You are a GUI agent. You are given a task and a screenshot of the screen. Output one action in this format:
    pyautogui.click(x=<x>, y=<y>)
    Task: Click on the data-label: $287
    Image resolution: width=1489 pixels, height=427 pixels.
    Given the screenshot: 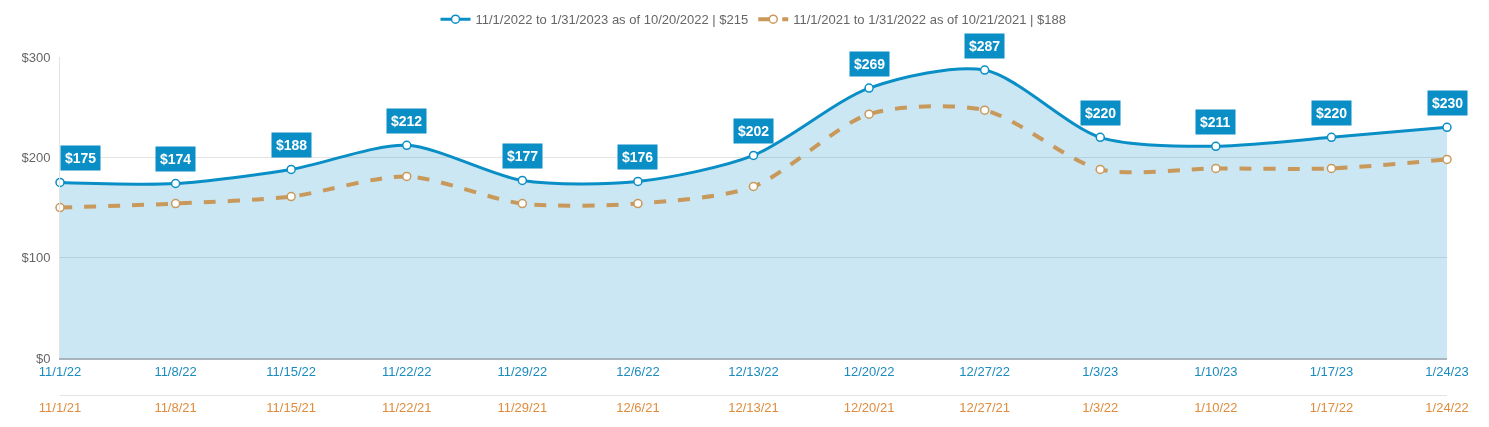 What is the action you would take?
    pyautogui.click(x=985, y=46)
    